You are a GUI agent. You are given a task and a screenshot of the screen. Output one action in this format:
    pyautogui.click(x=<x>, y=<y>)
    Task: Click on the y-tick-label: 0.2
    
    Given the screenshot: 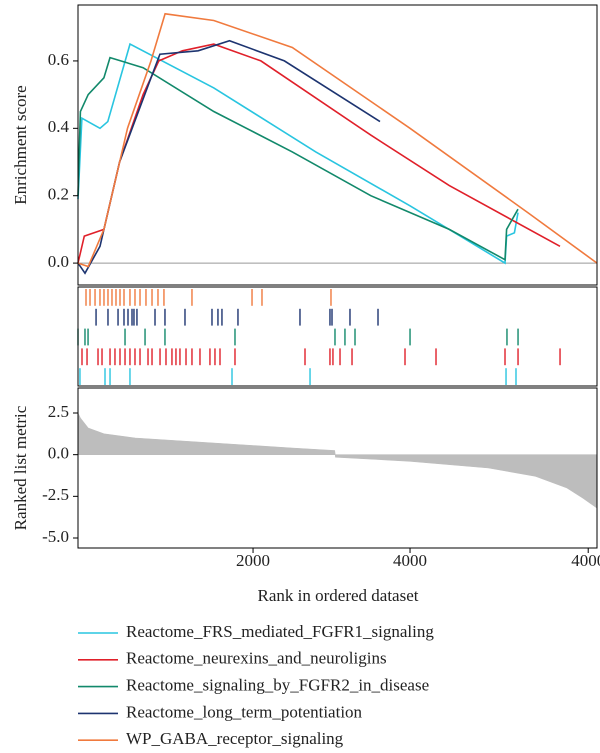 What is the action you would take?
    pyautogui.click(x=58, y=194)
    